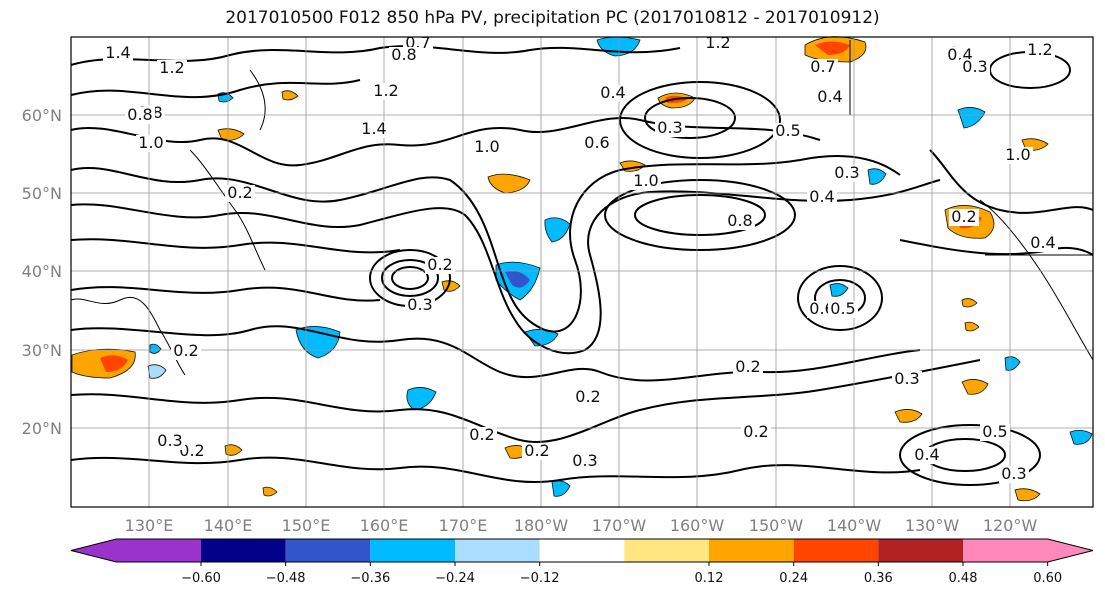 This screenshot has width=1105, height=601. What do you see at coordinates (286, 578) in the screenshot?
I see `colorbar-tick-label: −0.48` at bounding box center [286, 578].